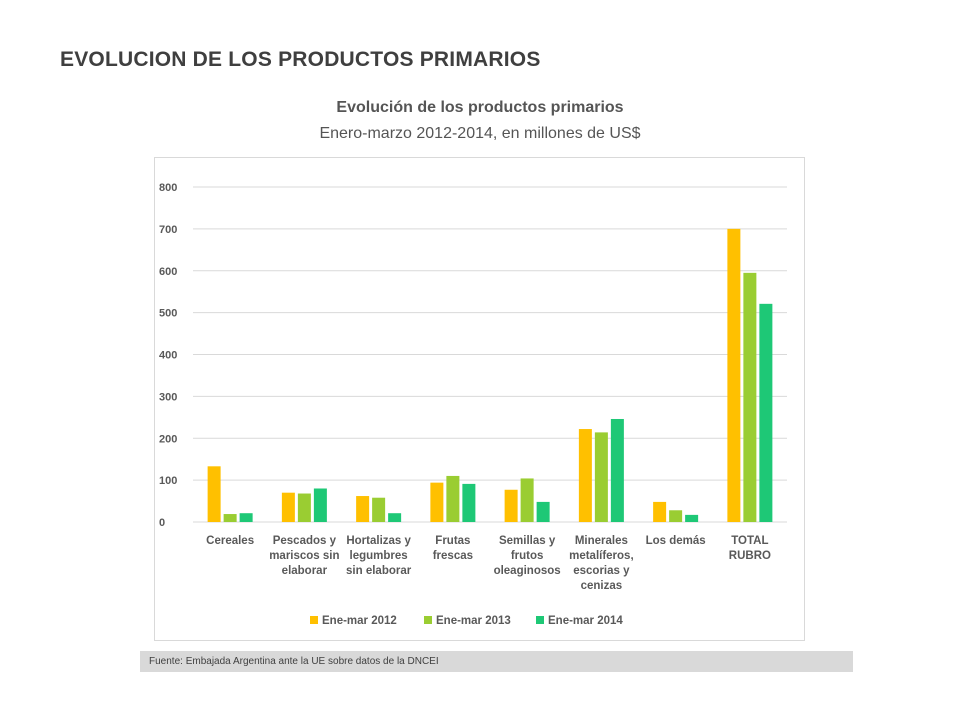  Describe the element at coordinates (379, 571) in the screenshot. I see `x-category-label: sin elaborar` at that location.